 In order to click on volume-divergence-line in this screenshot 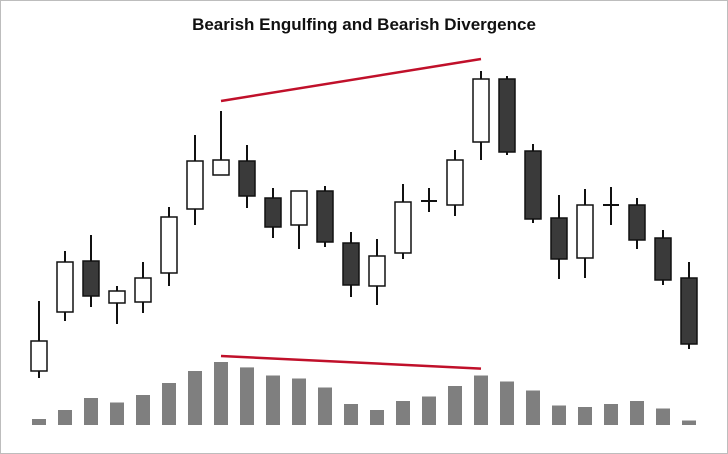, I will do `click(351, 362)`.